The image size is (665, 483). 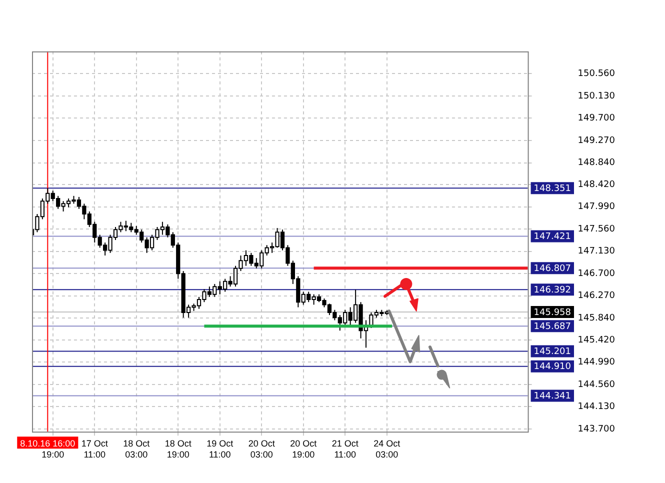 What do you see at coordinates (552, 290) in the screenshot?
I see `ref-line-label: 146.392` at bounding box center [552, 290].